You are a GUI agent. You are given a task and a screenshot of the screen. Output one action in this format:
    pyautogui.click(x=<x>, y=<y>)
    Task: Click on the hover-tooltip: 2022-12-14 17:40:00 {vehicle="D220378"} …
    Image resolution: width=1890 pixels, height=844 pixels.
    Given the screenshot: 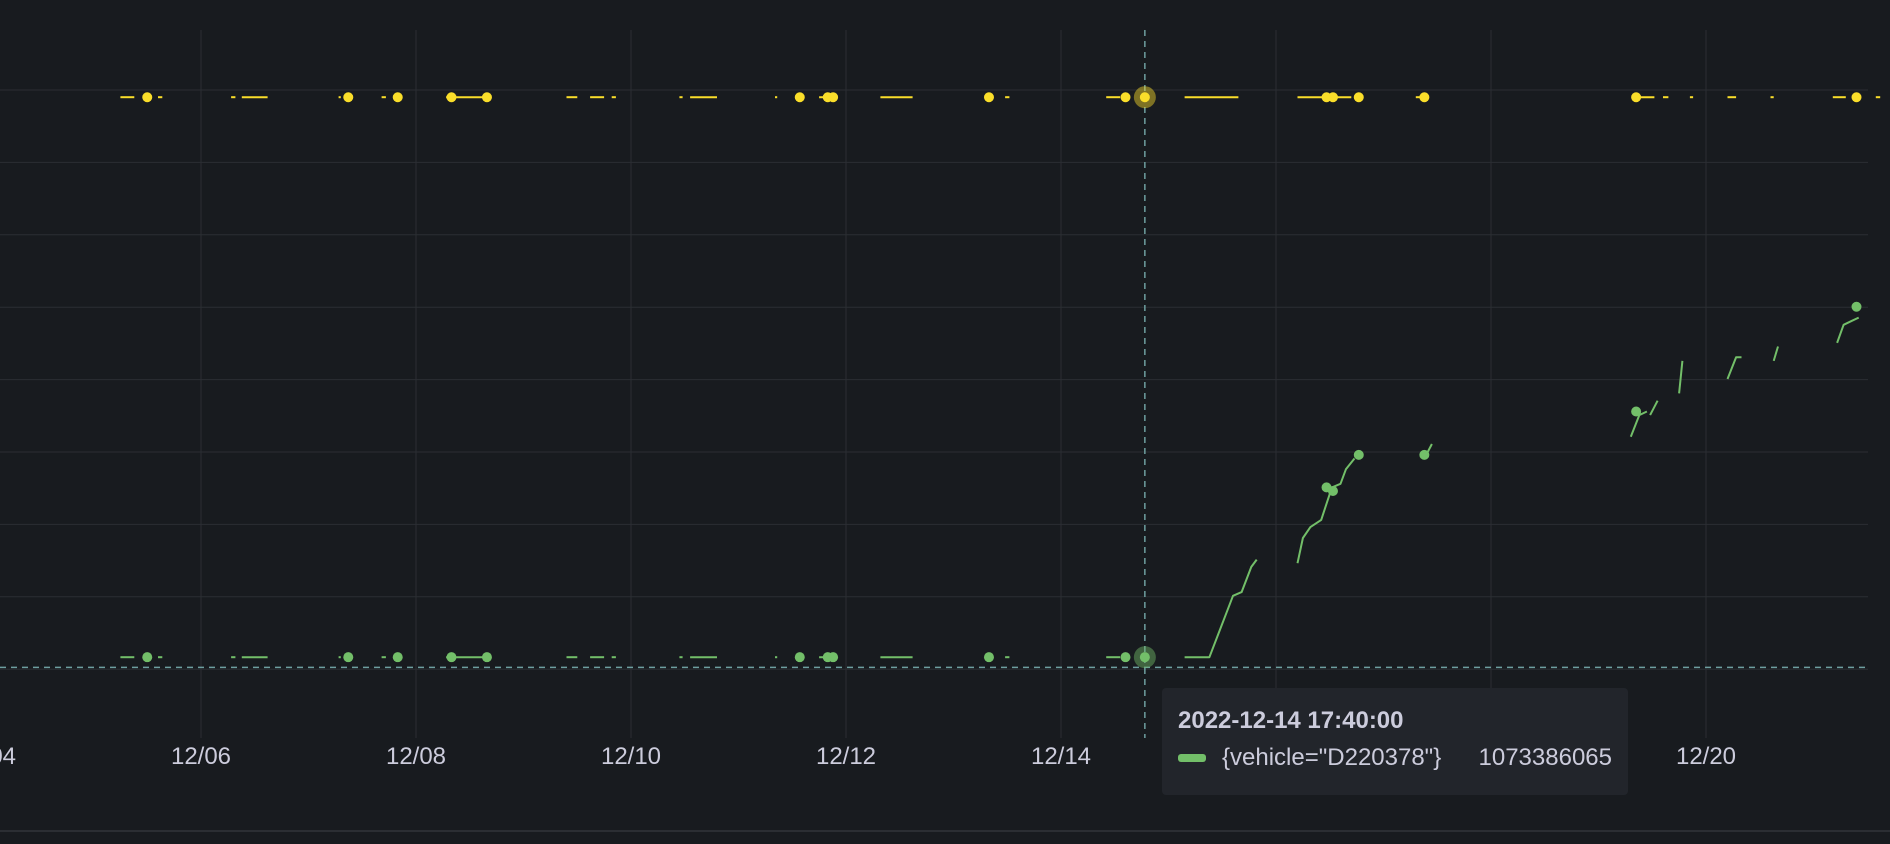 What is the action you would take?
    pyautogui.click(x=1395, y=741)
    